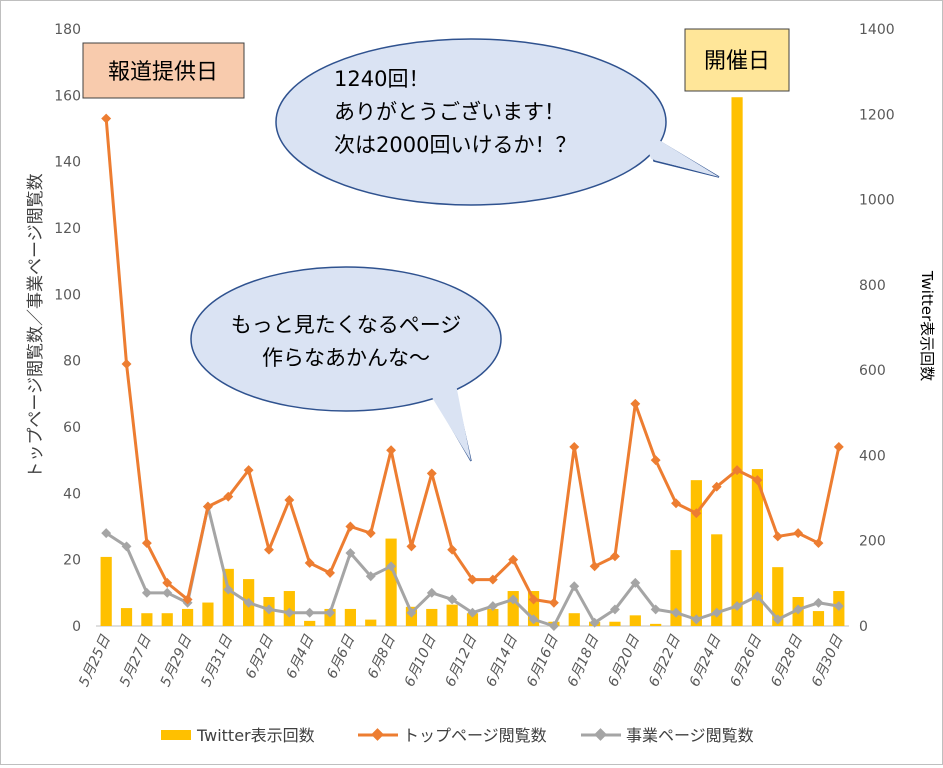 This screenshot has height=768, width=943. What do you see at coordinates (163, 72) in the screenshot?
I see `press-release-label: 報道提供日` at bounding box center [163, 72].